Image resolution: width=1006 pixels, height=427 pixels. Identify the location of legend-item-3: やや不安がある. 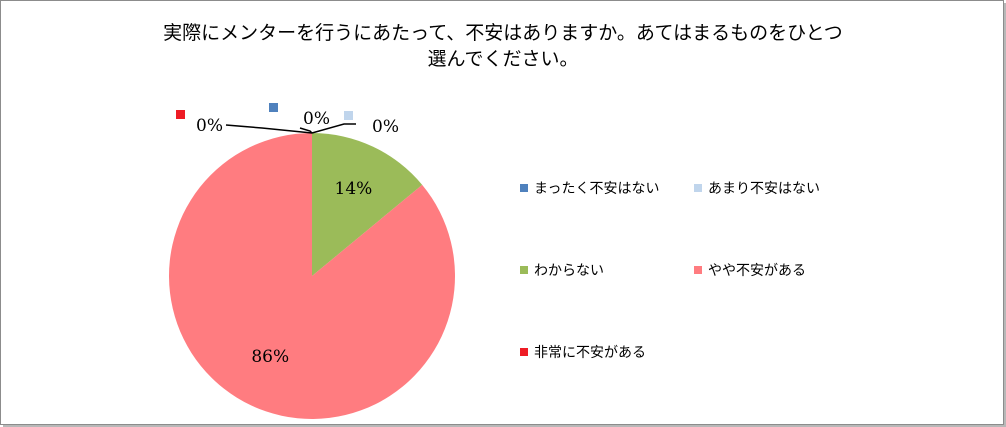
(750, 270).